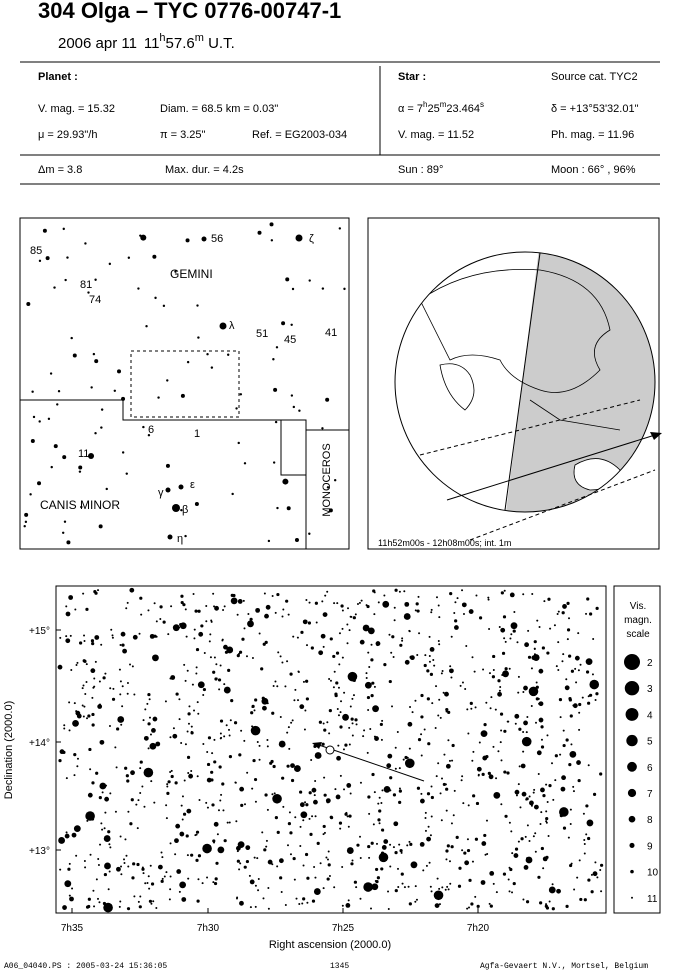 The width and height of the screenshot is (680, 972). What do you see at coordinates (86, 285) in the screenshot?
I see `finder-label: 81` at bounding box center [86, 285].